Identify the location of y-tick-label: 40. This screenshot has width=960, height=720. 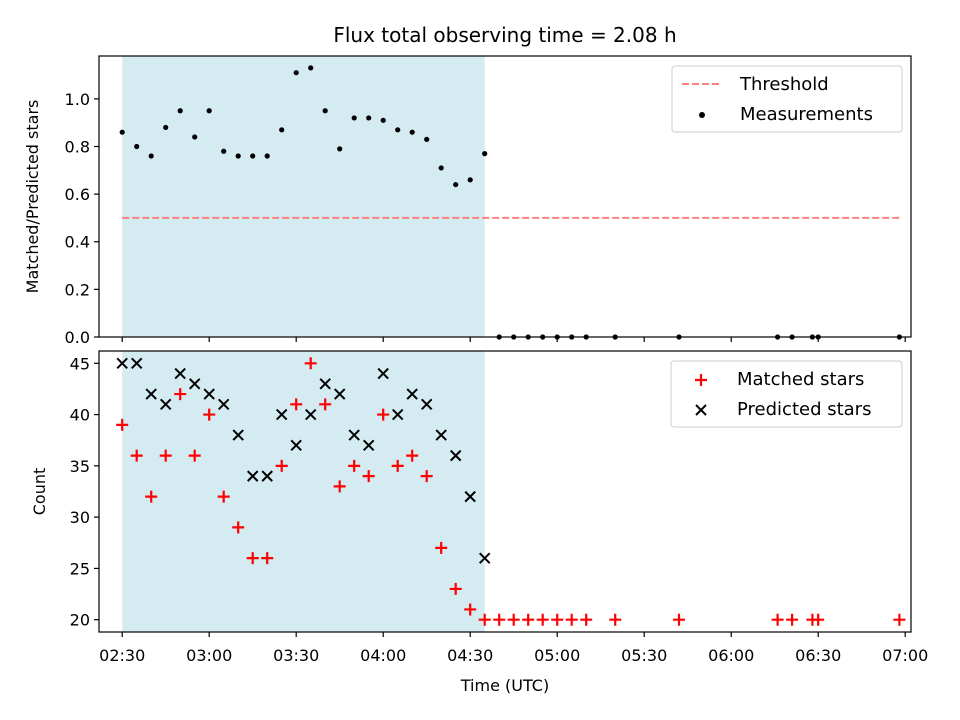
(80, 415).